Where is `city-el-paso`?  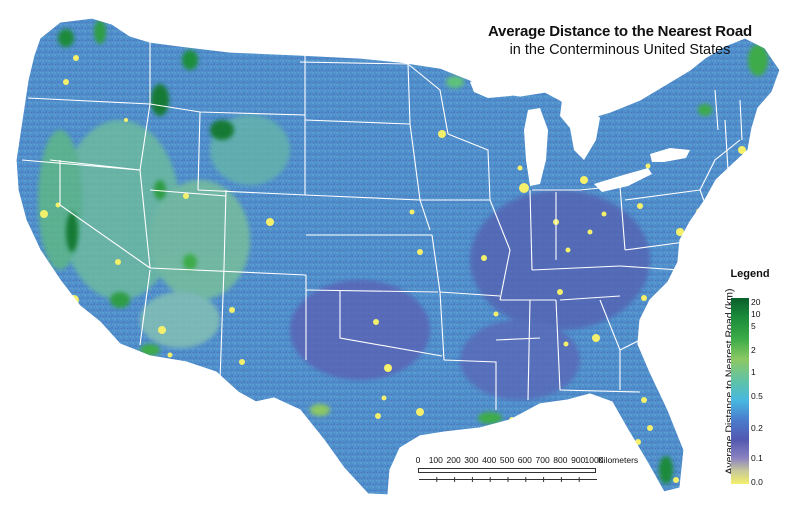
city-el-paso is located at coordinates (242, 362).